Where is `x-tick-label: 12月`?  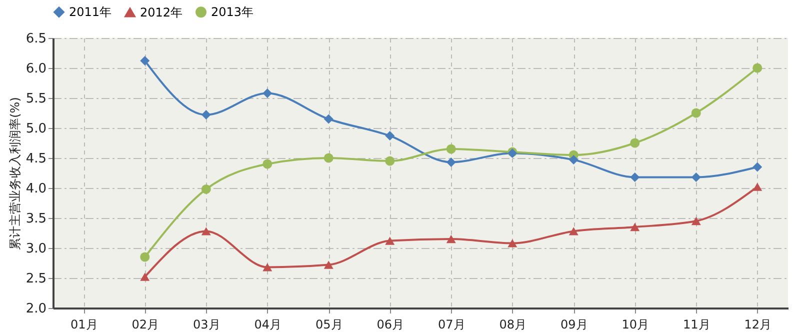
x-tick-label: 12月 is located at coordinates (758, 325).